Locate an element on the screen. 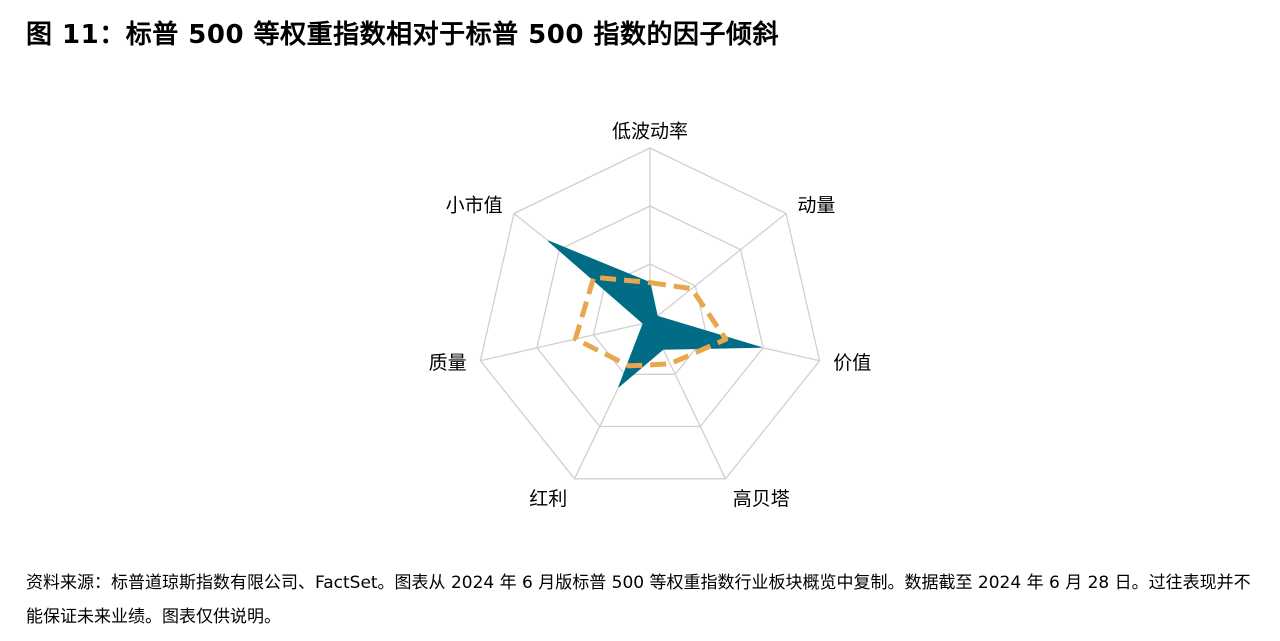 Image resolution: width=1280 pixels, height=641 pixels. figure-title: 图 11：标普 500 等权重指数相对于标普 500 指数的因子倾斜 is located at coordinates (402, 35).